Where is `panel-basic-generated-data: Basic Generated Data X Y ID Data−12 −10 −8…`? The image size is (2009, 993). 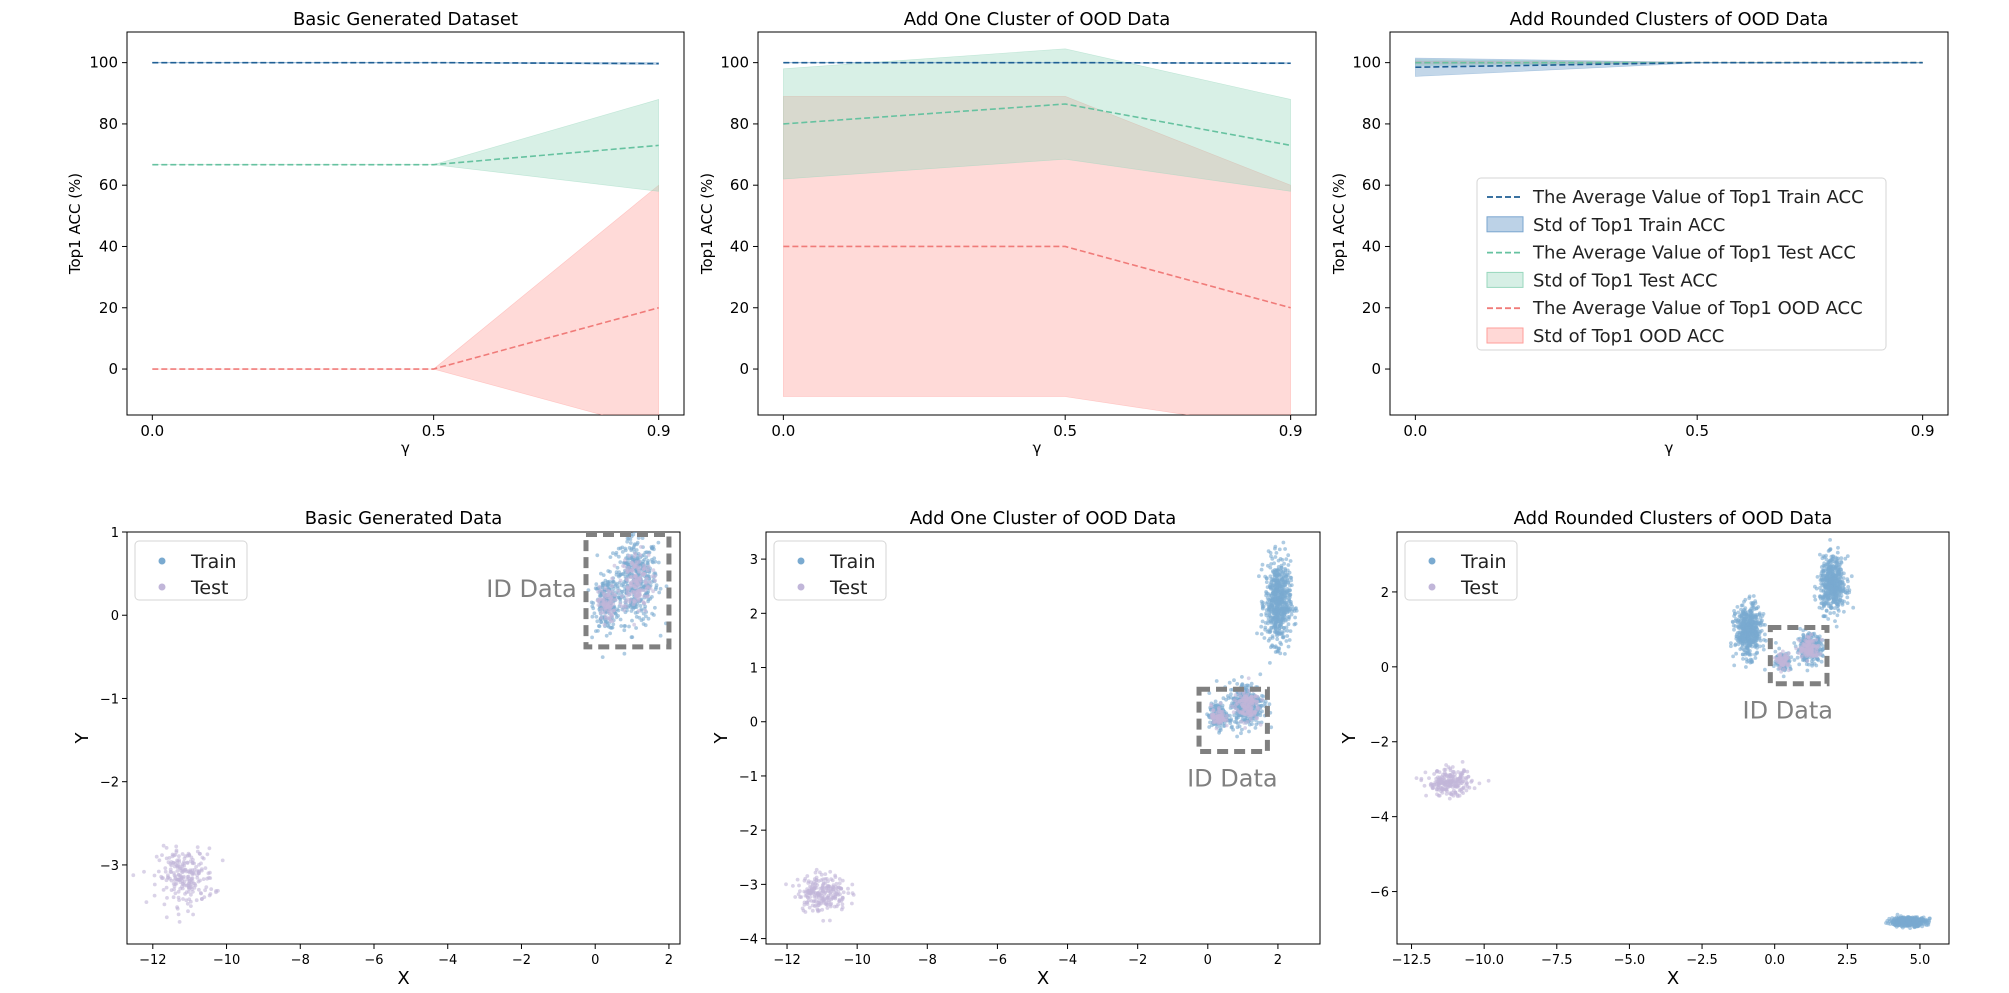 panel-basic-generated-data: Basic Generated Data X Y ID Data−12 −10 −8… is located at coordinates (376, 748).